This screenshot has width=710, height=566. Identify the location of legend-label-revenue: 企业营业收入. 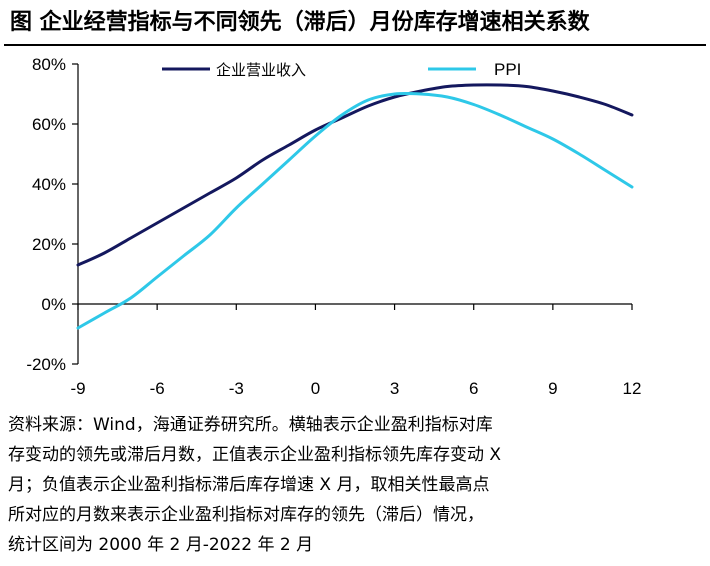
(261, 70).